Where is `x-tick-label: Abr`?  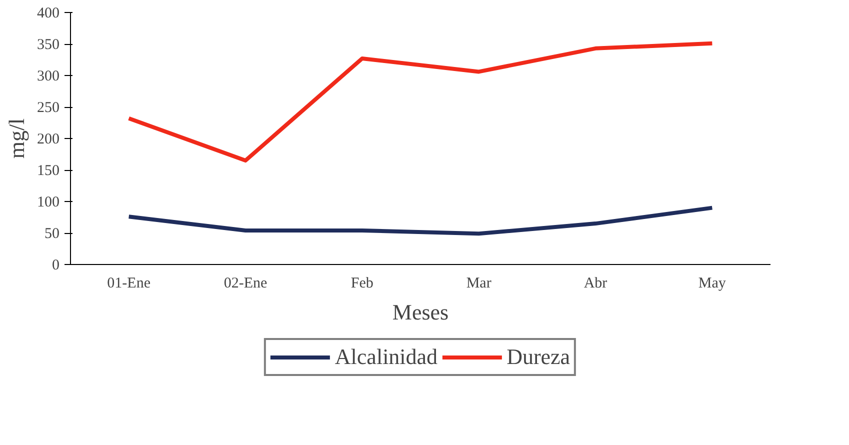
x-tick-label: Abr is located at coordinates (596, 284).